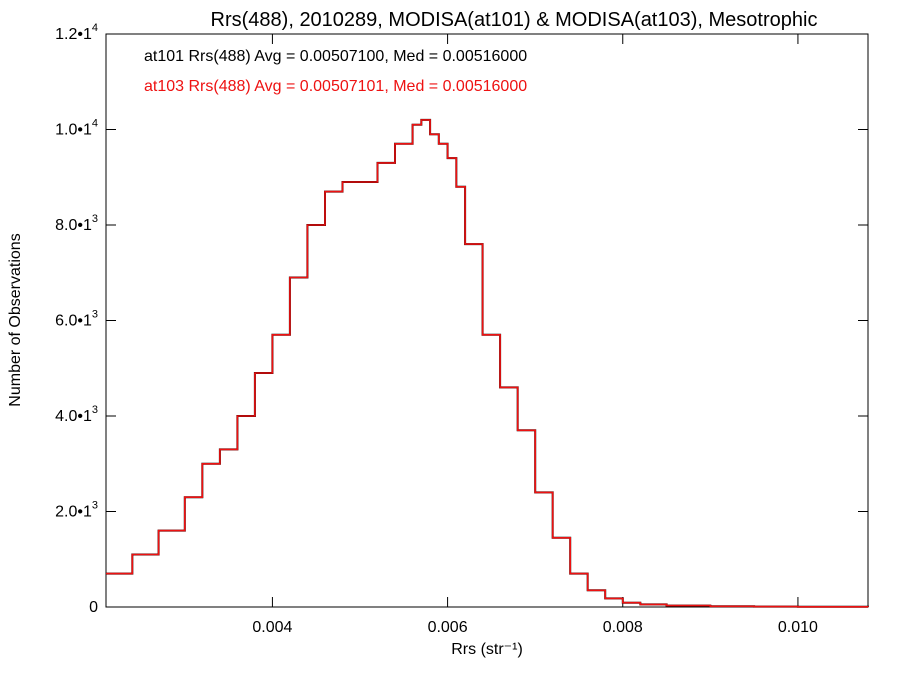 This screenshot has width=900, height=675. Describe the element at coordinates (76, 319) in the screenshot. I see `y-tick-label: 6.0•13` at that location.